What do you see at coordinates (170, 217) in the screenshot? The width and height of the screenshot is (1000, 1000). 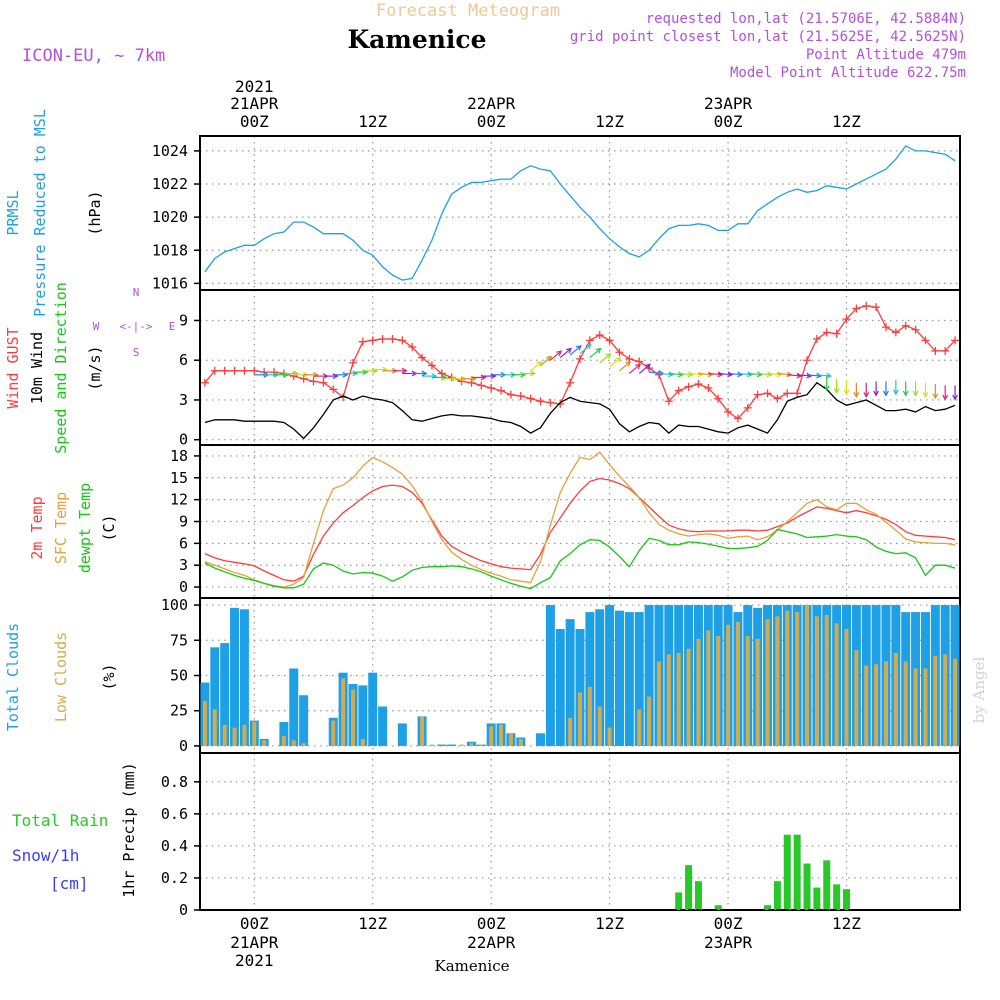 I see `ytick-label: 1020` at bounding box center [170, 217].